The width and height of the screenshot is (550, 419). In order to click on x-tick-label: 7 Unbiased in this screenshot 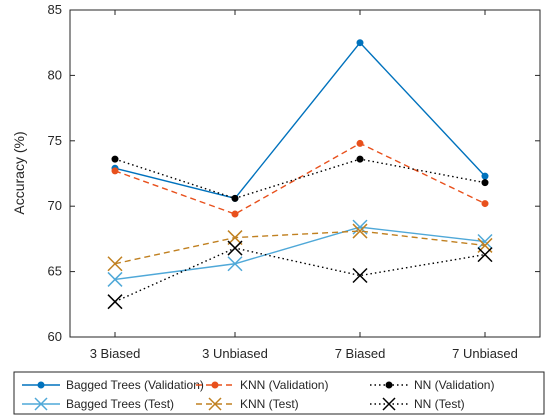, I will do `click(485, 353)`.